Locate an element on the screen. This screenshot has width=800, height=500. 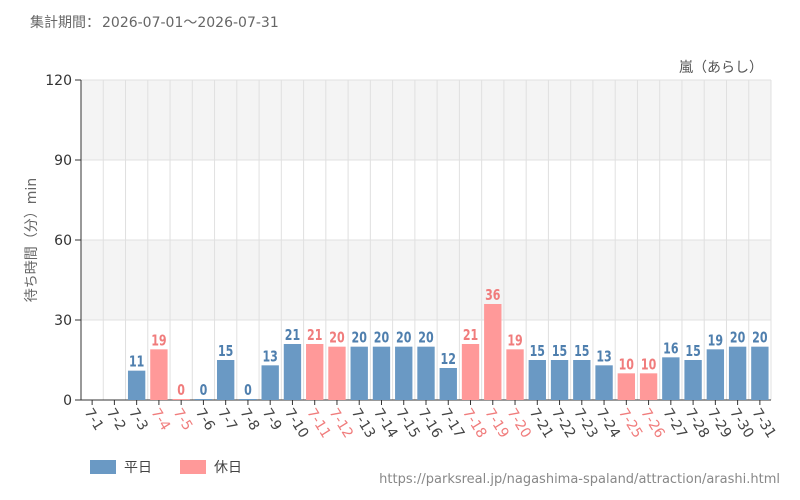
period-label: 集計期間： is located at coordinates (65, 23).